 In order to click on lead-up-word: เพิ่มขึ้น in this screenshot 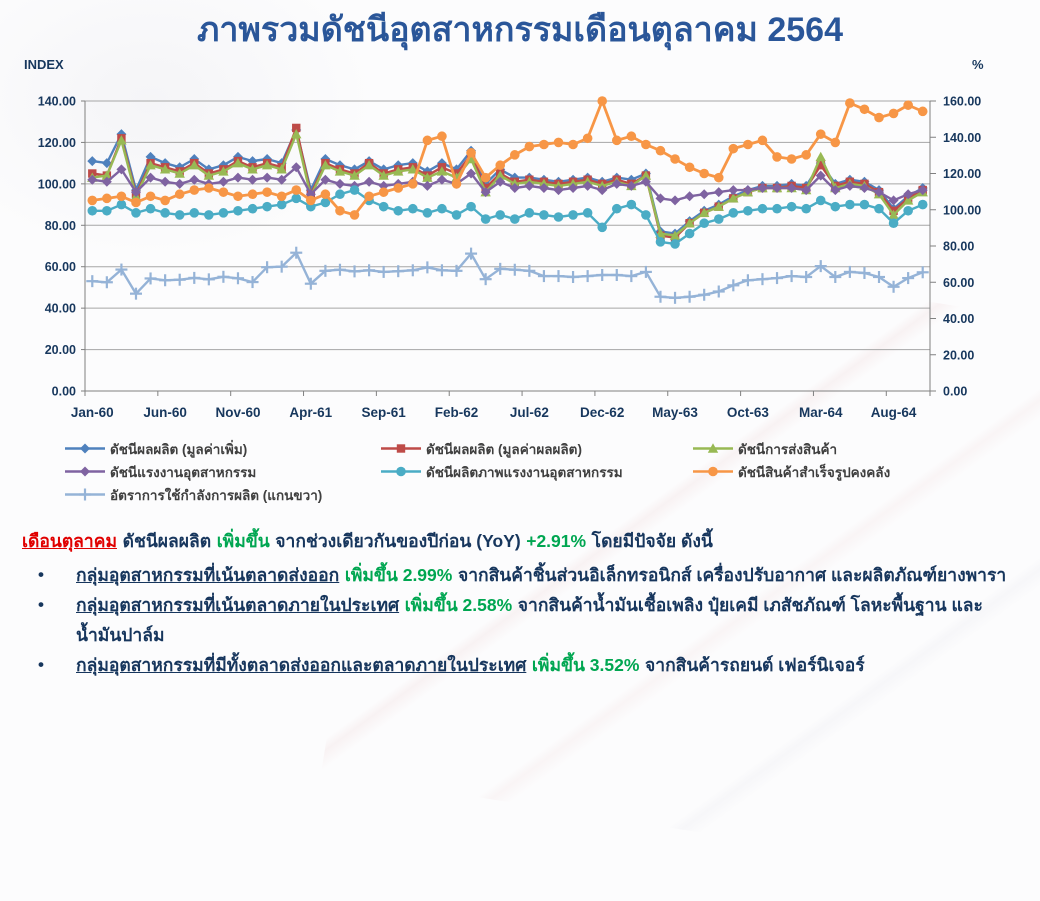, I will do `click(243, 541)`.